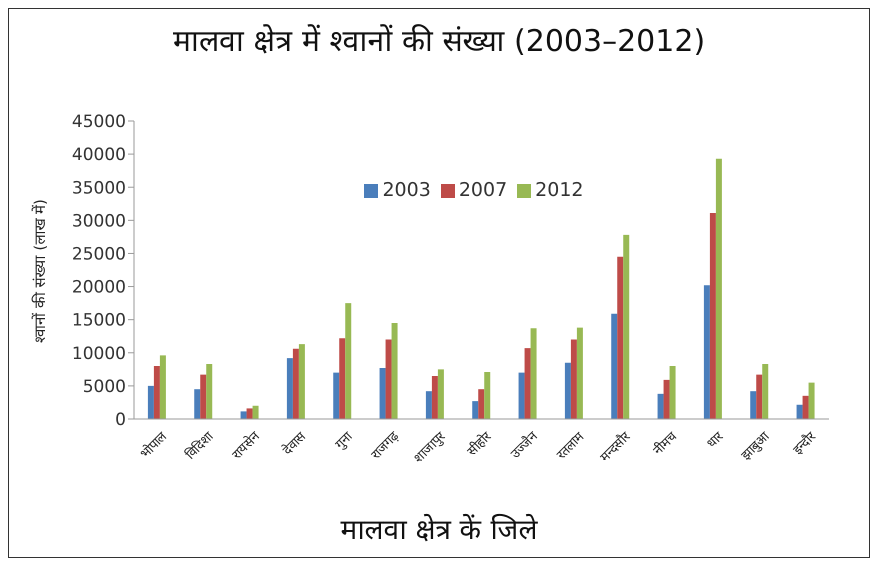  I want to click on x-tick-label: गुना, so click(344, 440).